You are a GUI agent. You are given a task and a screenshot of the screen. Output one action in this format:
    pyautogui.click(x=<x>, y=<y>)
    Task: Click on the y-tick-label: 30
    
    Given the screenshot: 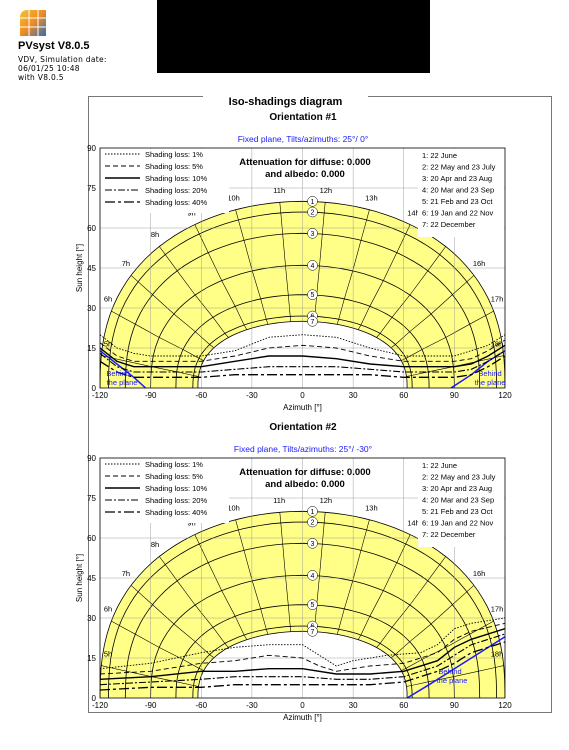 What is the action you would take?
    pyautogui.click(x=91, y=308)
    